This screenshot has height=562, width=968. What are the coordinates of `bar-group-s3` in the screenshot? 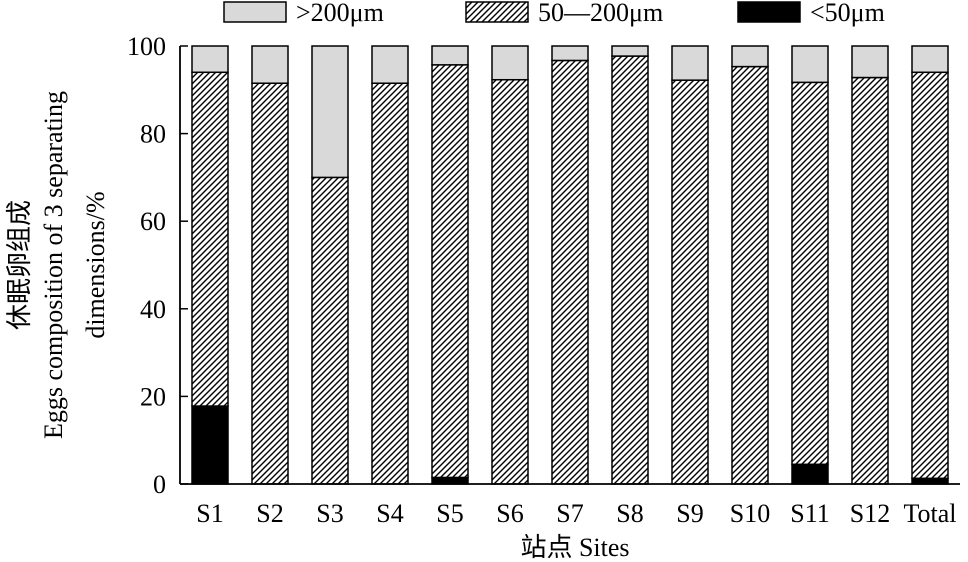 It's located at (330, 265).